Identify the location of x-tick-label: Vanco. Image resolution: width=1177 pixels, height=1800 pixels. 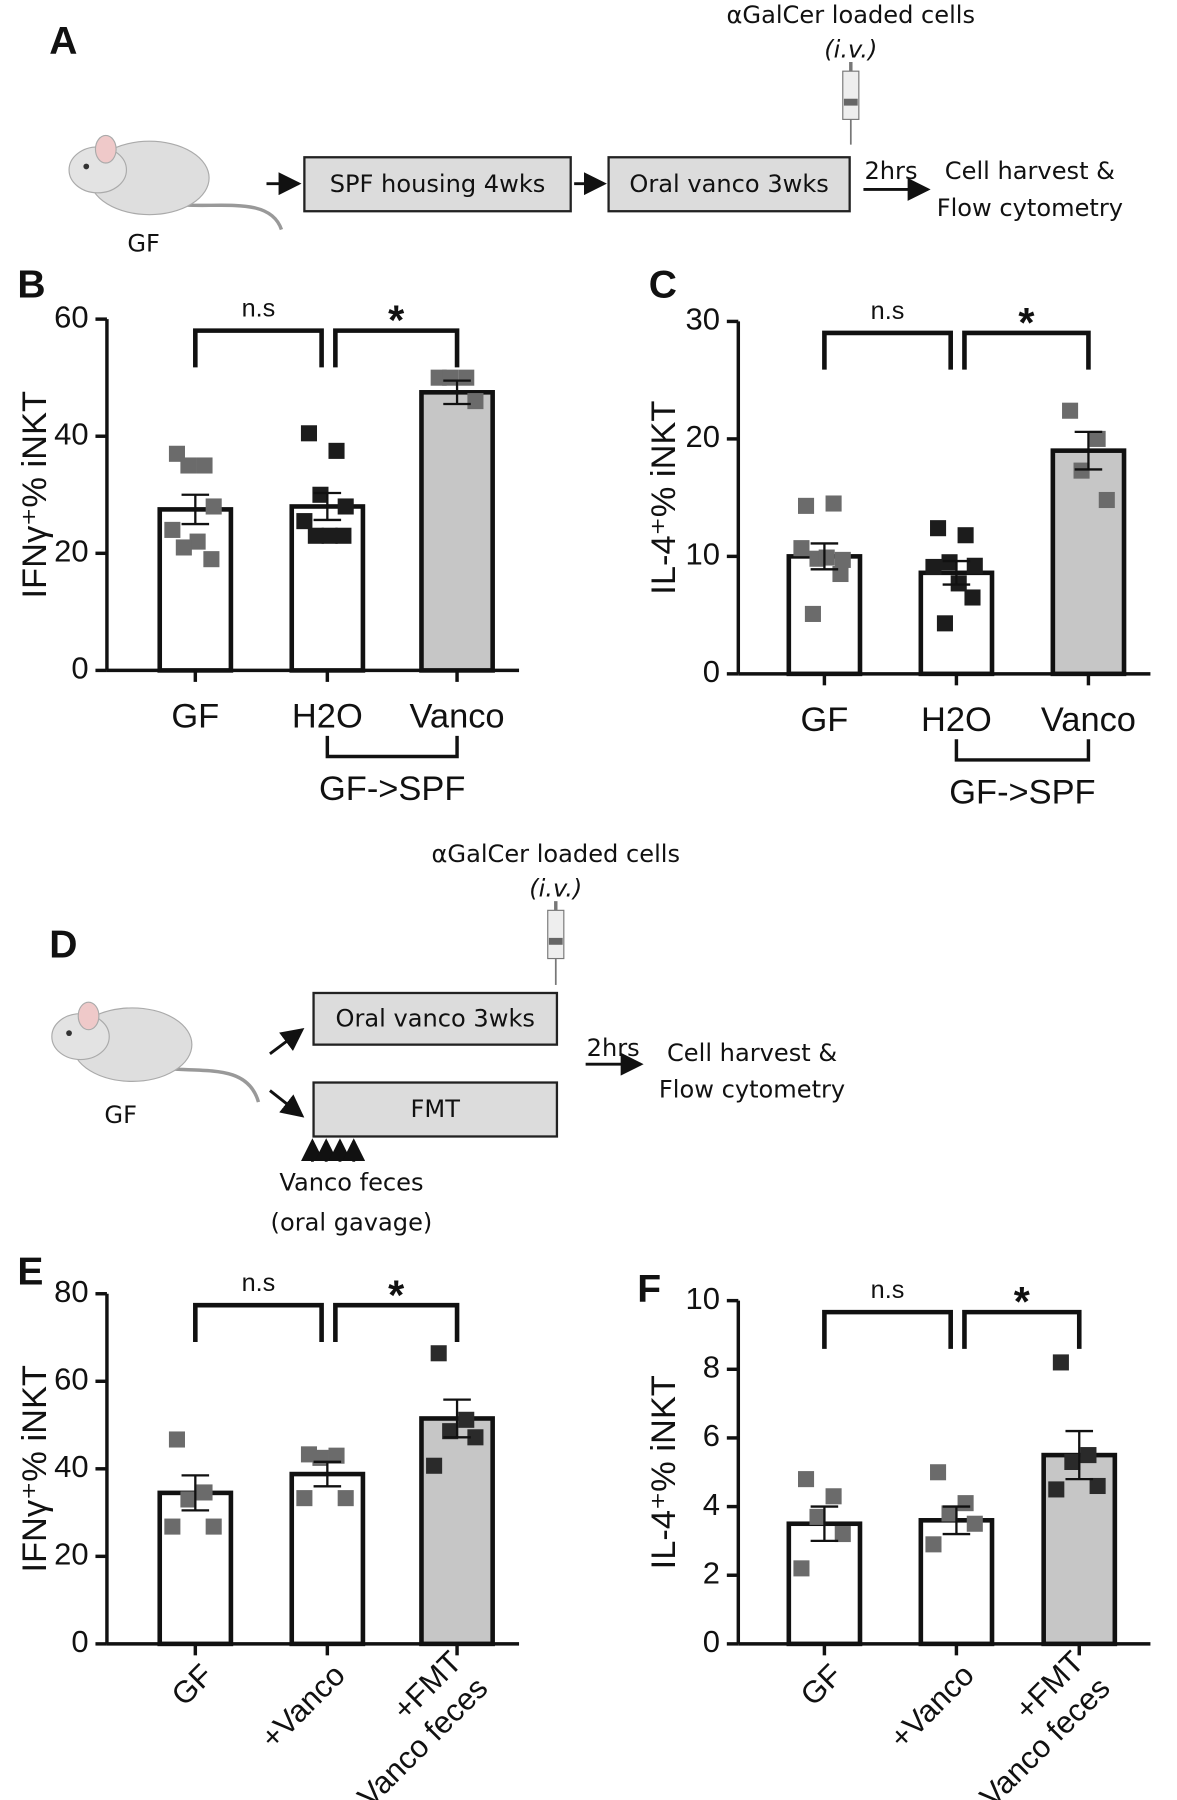
(1088, 720).